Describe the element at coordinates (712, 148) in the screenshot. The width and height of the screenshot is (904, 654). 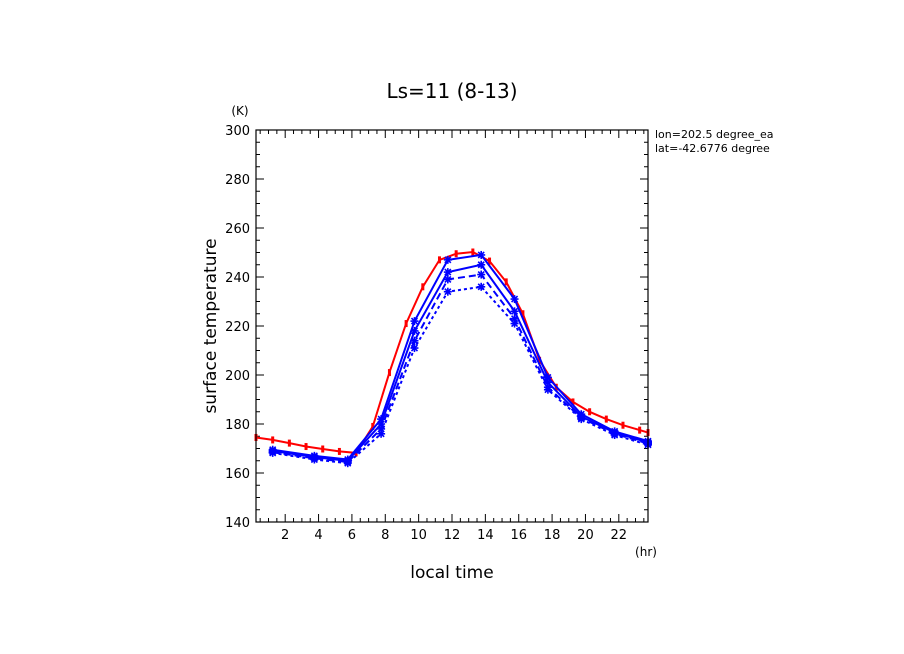
I see `annotation-lat: lat=-42.6776 degree` at that location.